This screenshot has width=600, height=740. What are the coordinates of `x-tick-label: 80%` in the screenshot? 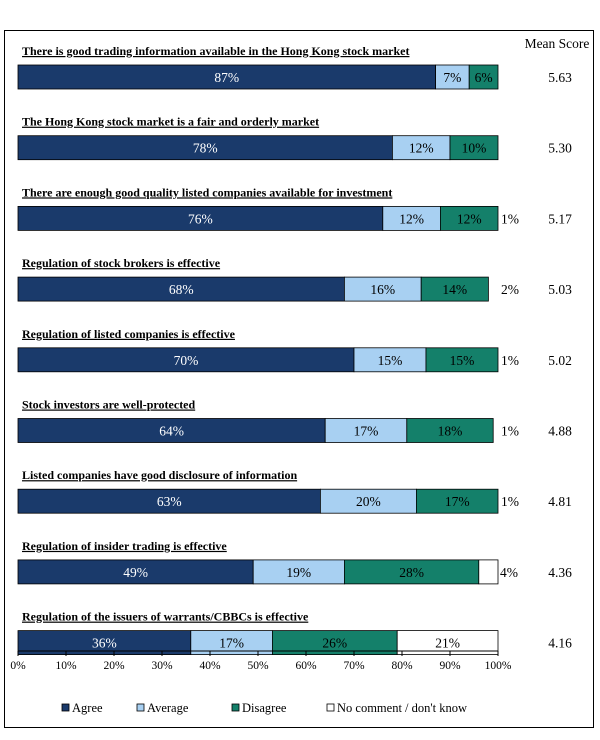 It's located at (402, 666).